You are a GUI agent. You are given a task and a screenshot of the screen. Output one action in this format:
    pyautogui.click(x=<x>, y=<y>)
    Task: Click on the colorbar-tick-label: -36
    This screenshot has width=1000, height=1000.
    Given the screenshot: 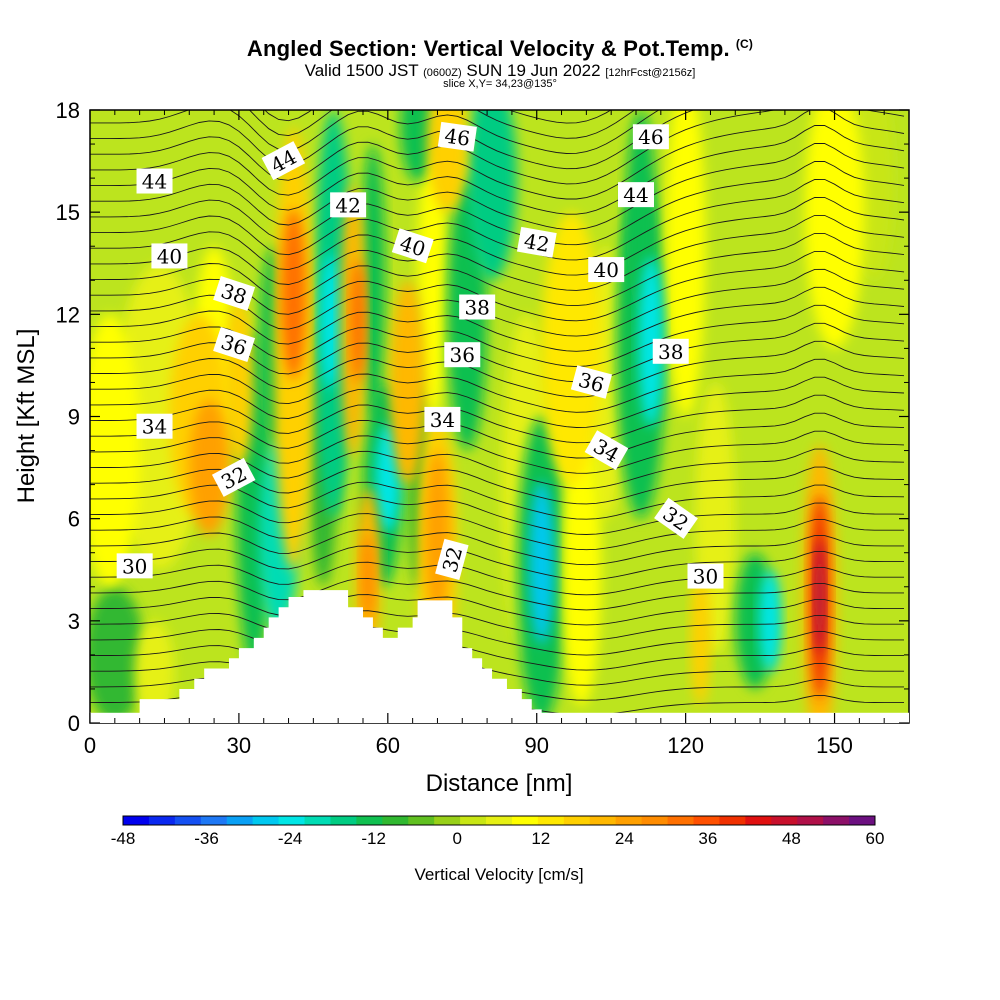 What is the action you would take?
    pyautogui.click(x=206, y=838)
    